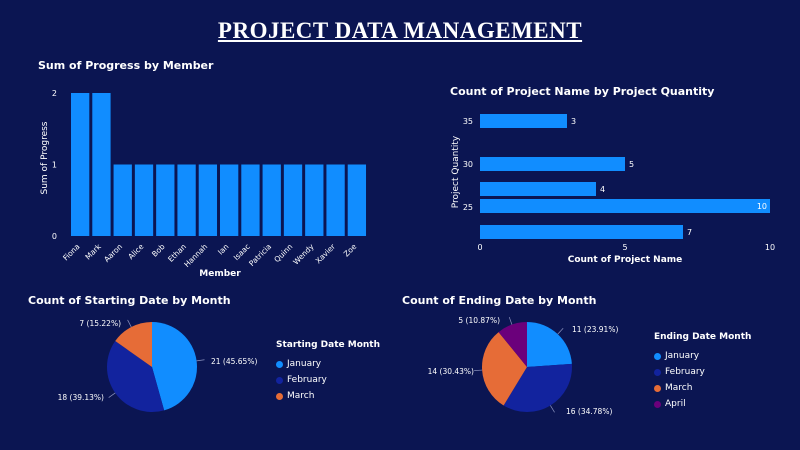 The height and width of the screenshot is (450, 800). I want to click on x-tick-label: Ian, so click(223, 249).